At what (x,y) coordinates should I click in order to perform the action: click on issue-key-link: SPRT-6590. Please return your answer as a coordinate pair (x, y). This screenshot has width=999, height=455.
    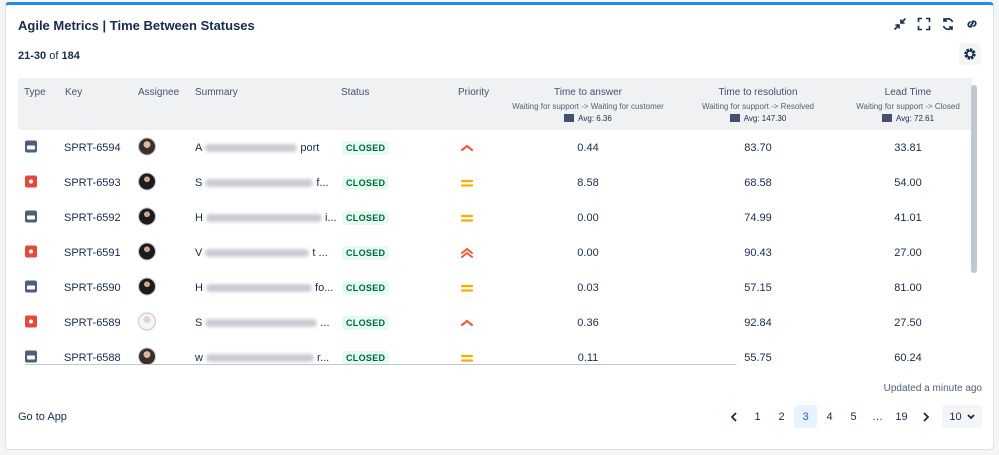
    Looking at the image, I should click on (92, 287).